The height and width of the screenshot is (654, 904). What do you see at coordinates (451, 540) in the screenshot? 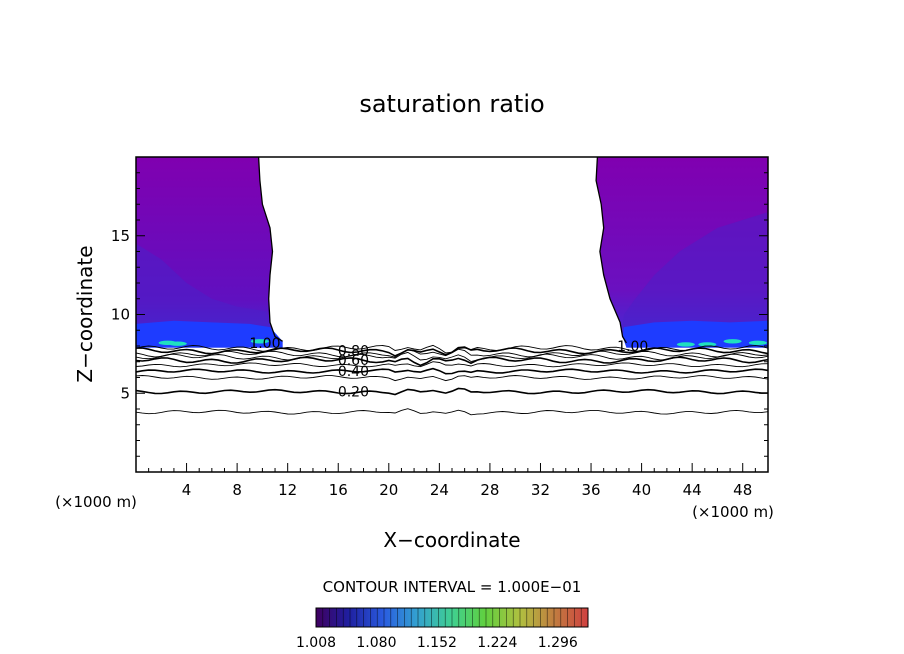
I see `x-axis-label: X−coordinate` at bounding box center [451, 540].